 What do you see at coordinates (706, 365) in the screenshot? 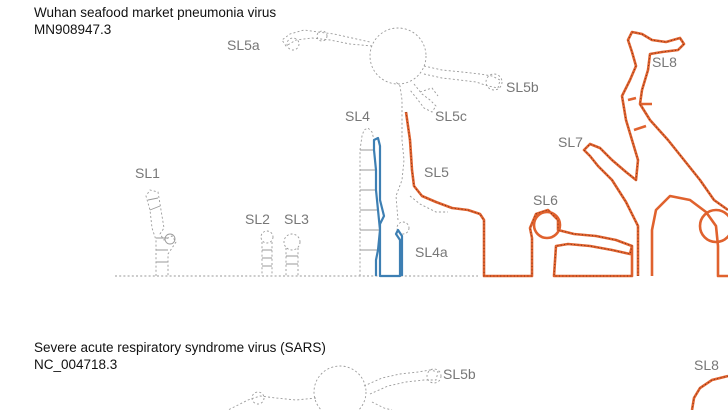
I see `label-bottom-sl8: SL8` at bounding box center [706, 365].